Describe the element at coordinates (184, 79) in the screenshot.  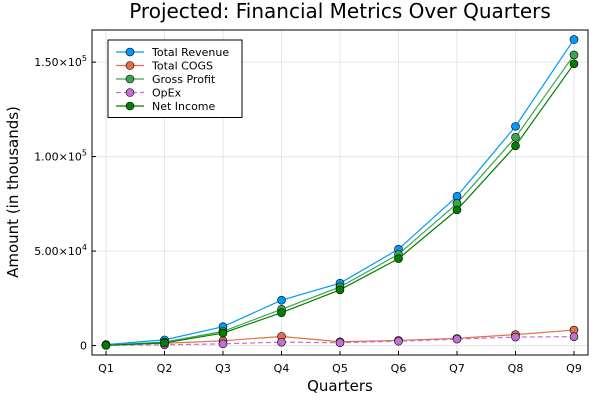
I see `legend-label: Gross Profit` at that location.